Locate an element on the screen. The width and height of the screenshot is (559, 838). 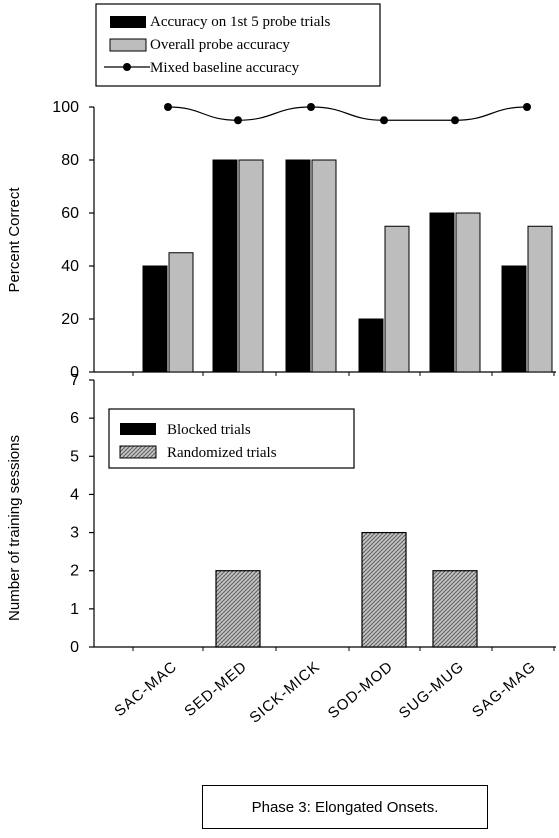
bar-overall-sed-med is located at coordinates (251, 266).